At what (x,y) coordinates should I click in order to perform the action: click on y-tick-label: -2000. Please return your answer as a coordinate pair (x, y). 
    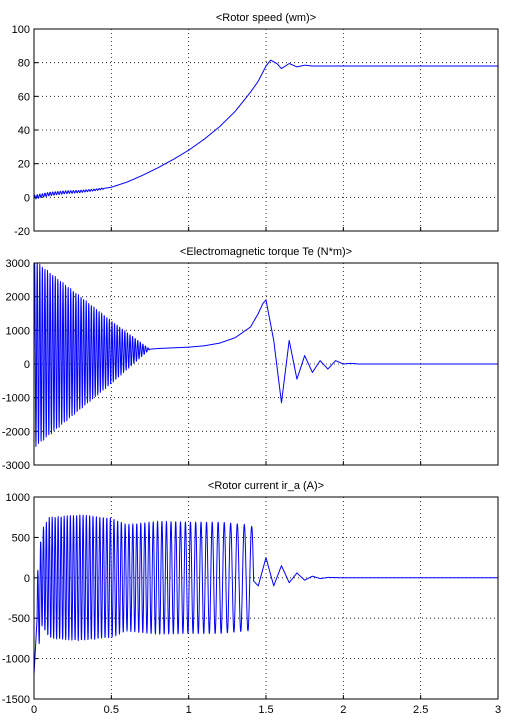
    Looking at the image, I should click on (16, 432).